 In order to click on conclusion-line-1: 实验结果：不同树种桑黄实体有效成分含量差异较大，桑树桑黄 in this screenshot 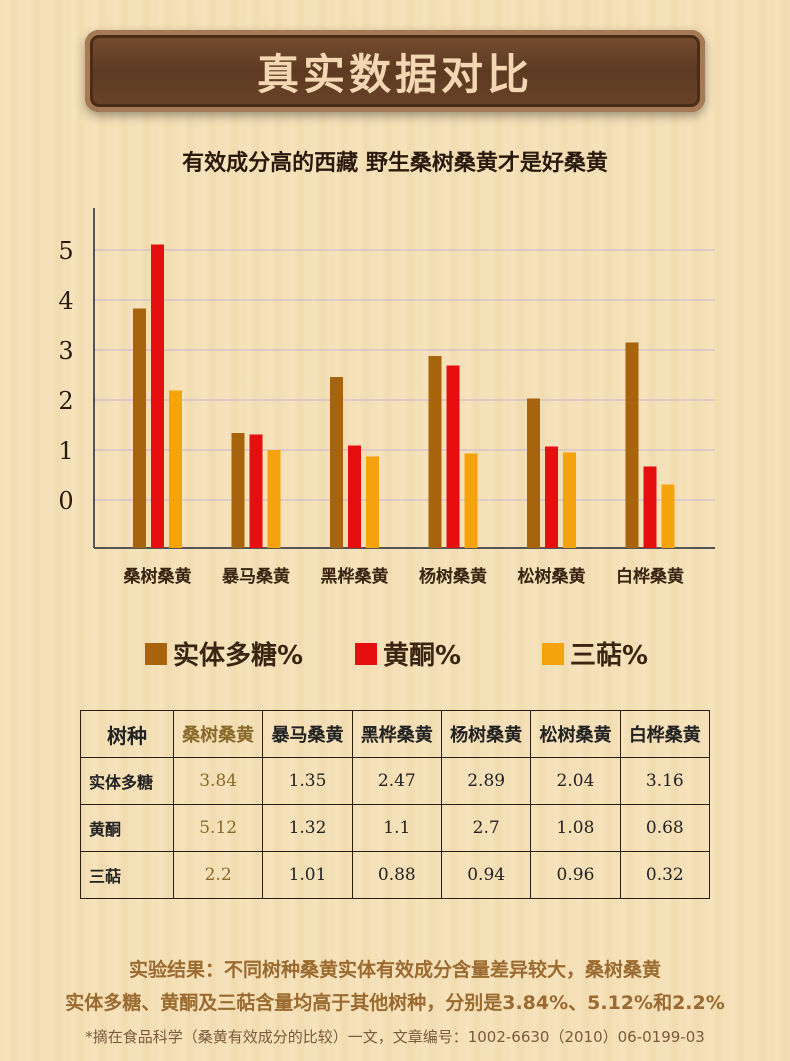, I will do `click(394, 970)`.